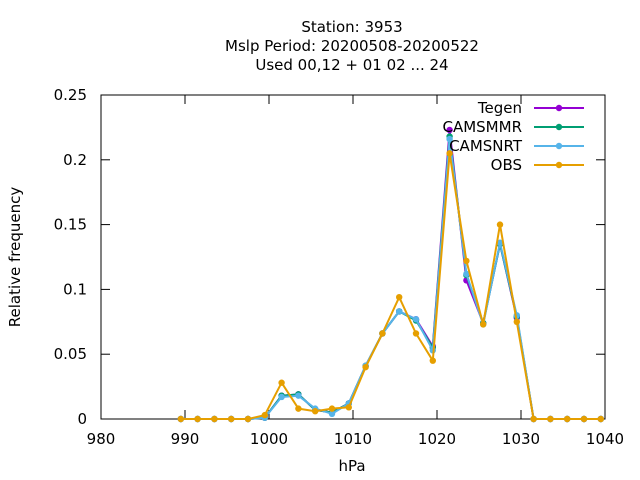  What do you see at coordinates (75, 160) in the screenshot?
I see `y-tick-label: 0.2` at bounding box center [75, 160].